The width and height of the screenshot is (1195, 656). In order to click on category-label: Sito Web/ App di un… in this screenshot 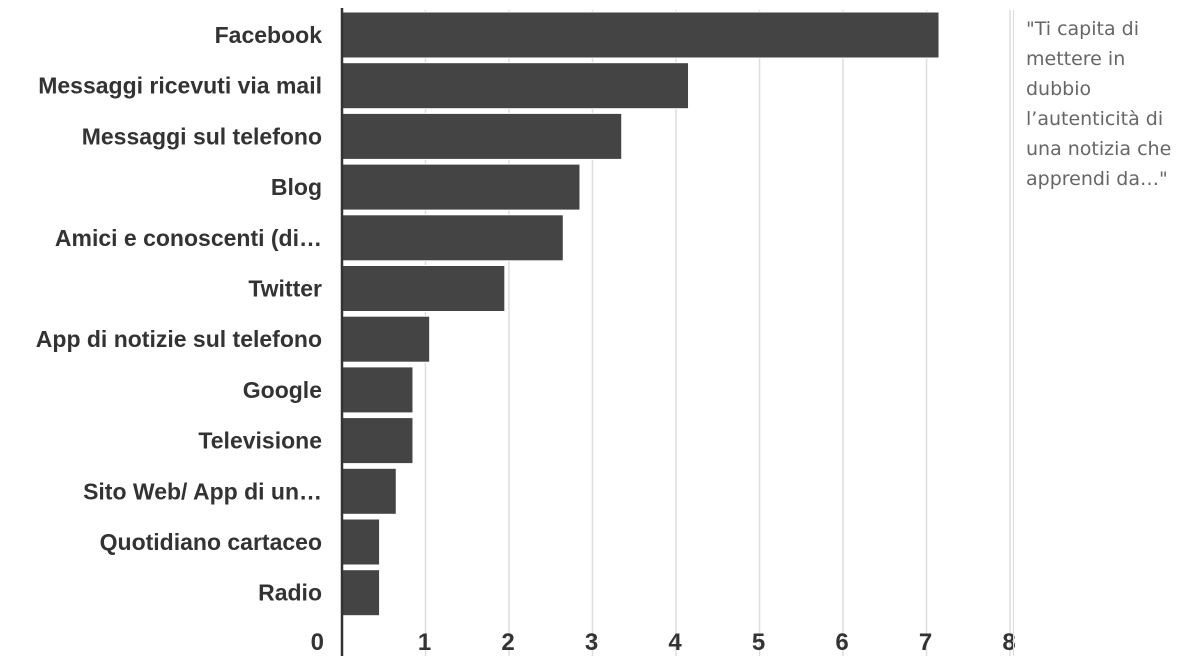, I will do `click(202, 491)`.